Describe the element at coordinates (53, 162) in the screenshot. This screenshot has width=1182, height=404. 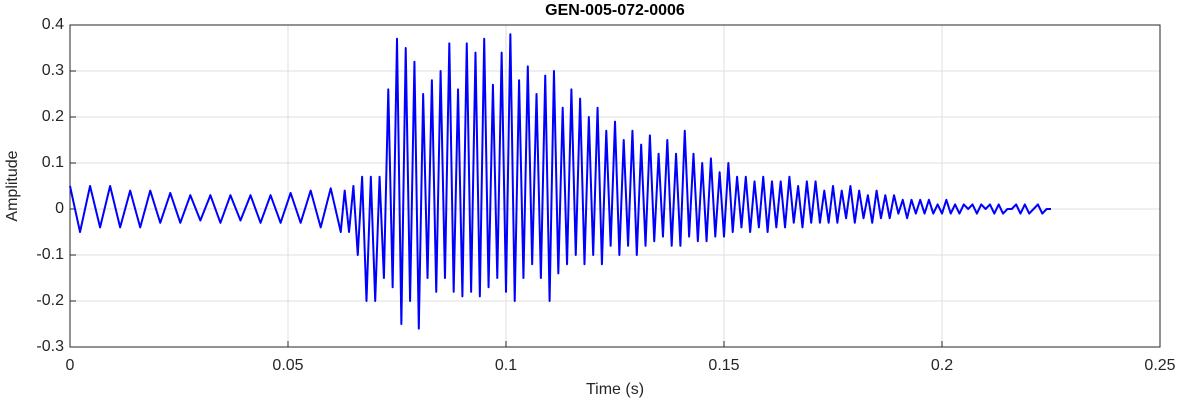
I see `y-tick-label: 0.1` at that location.